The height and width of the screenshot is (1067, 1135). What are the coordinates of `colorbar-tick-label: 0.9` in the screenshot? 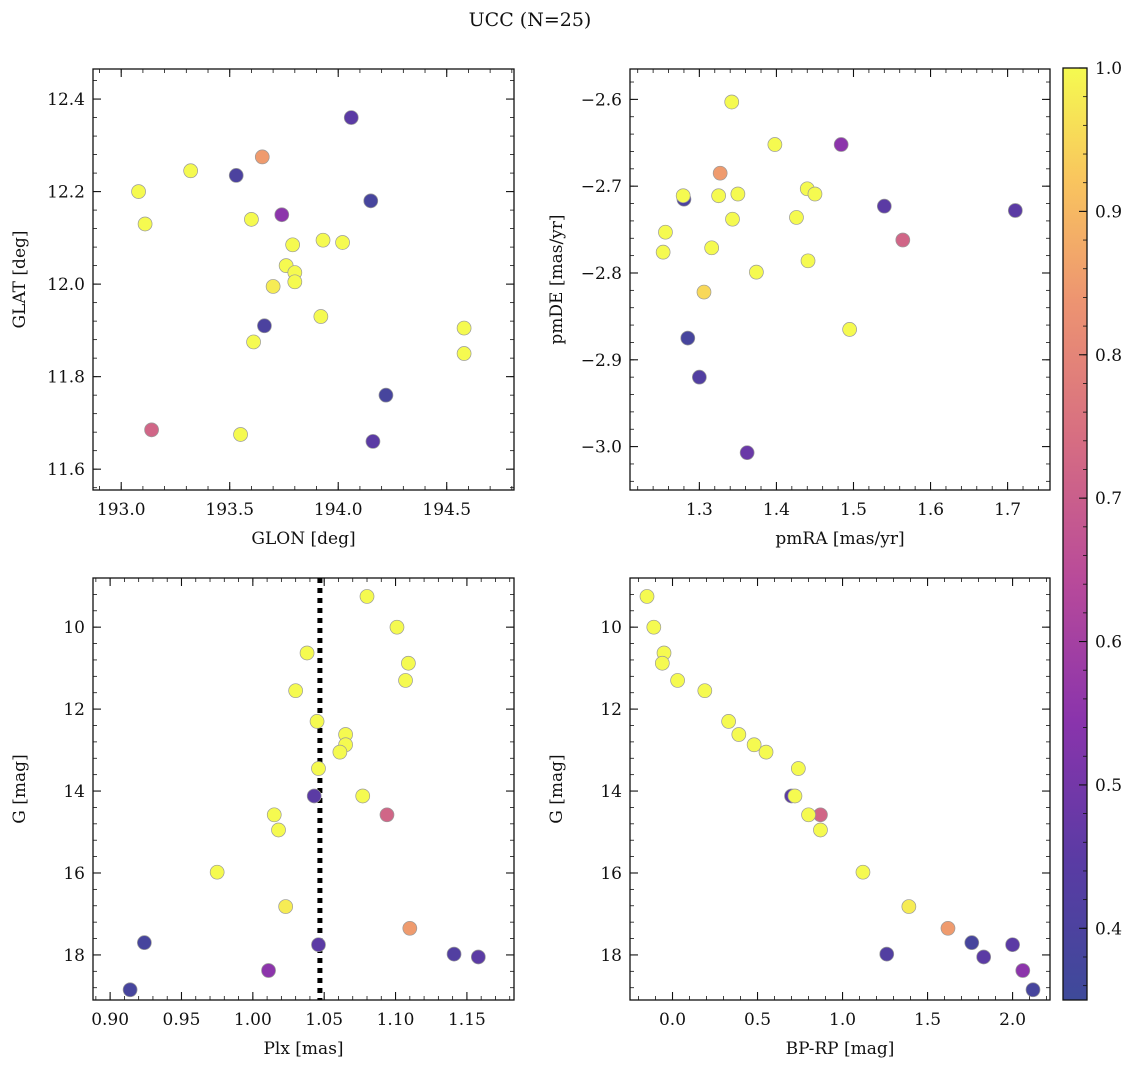 It's located at (1108, 212).